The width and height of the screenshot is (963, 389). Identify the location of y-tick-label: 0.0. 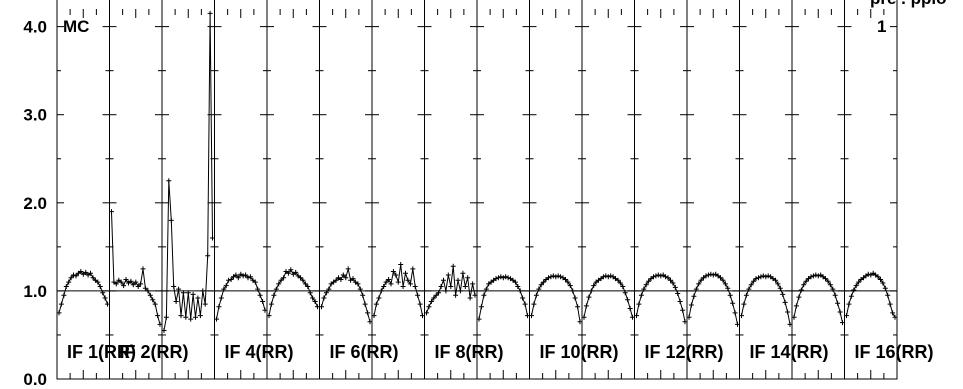
(35, 379).